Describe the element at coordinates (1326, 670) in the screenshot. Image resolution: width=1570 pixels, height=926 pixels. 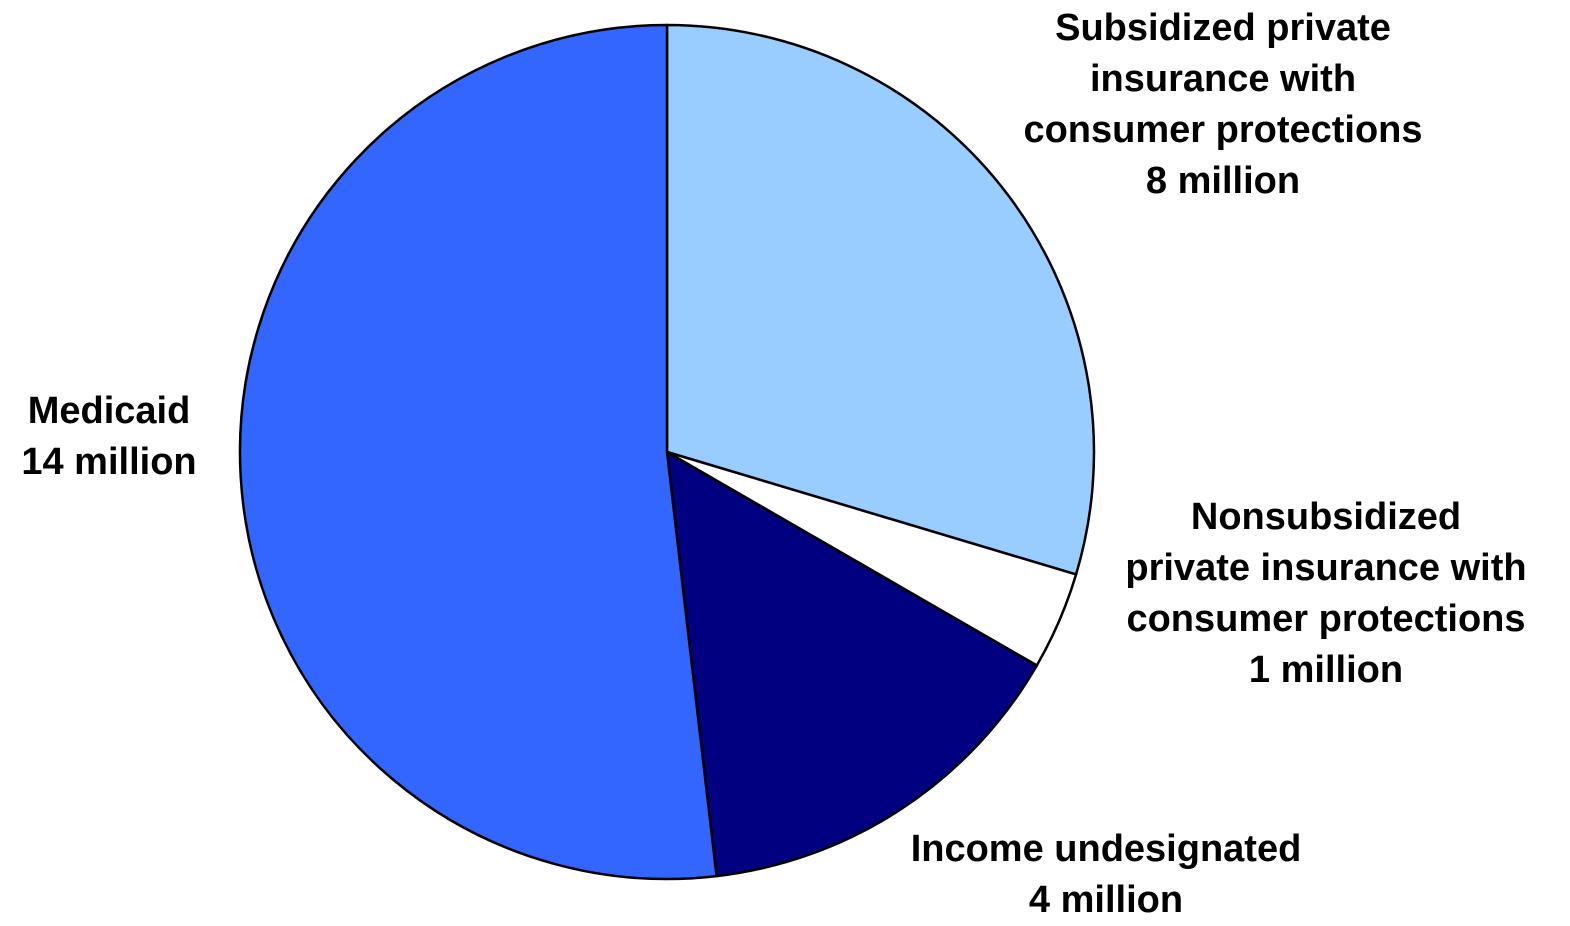
I see `slice-value-label: 1 million` at that location.